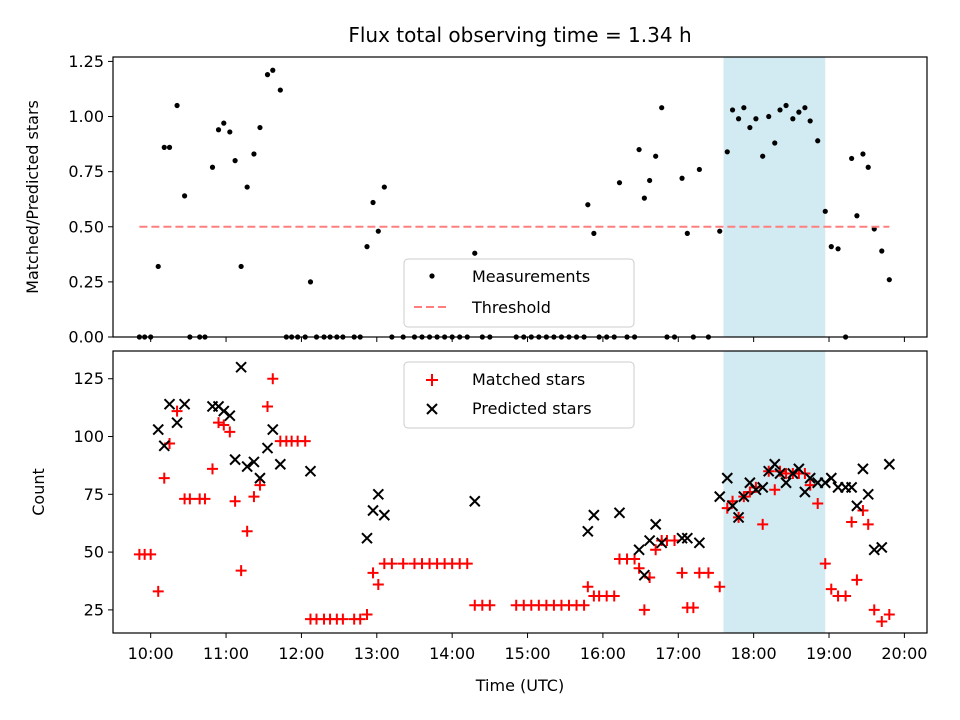 This screenshot has height=720, width=960. Describe the element at coordinates (86, 337) in the screenshot. I see `top-ytick-label: 0.00` at that location.